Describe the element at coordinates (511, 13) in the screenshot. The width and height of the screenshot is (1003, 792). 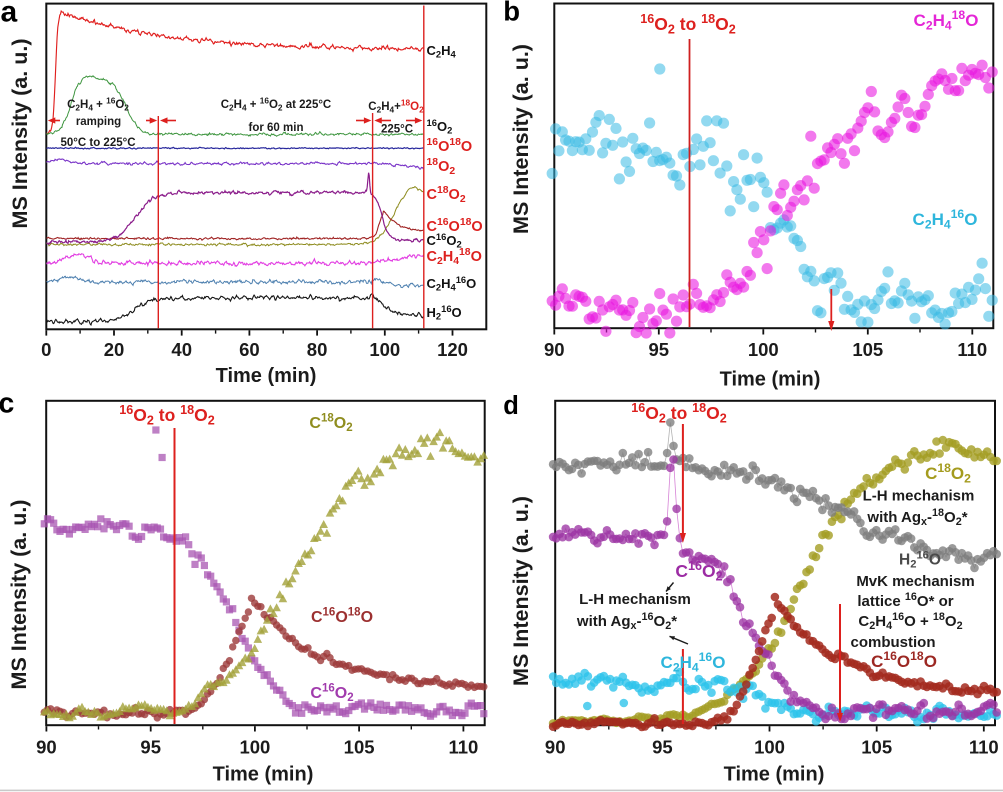
I see `svg-text: b` at that location.